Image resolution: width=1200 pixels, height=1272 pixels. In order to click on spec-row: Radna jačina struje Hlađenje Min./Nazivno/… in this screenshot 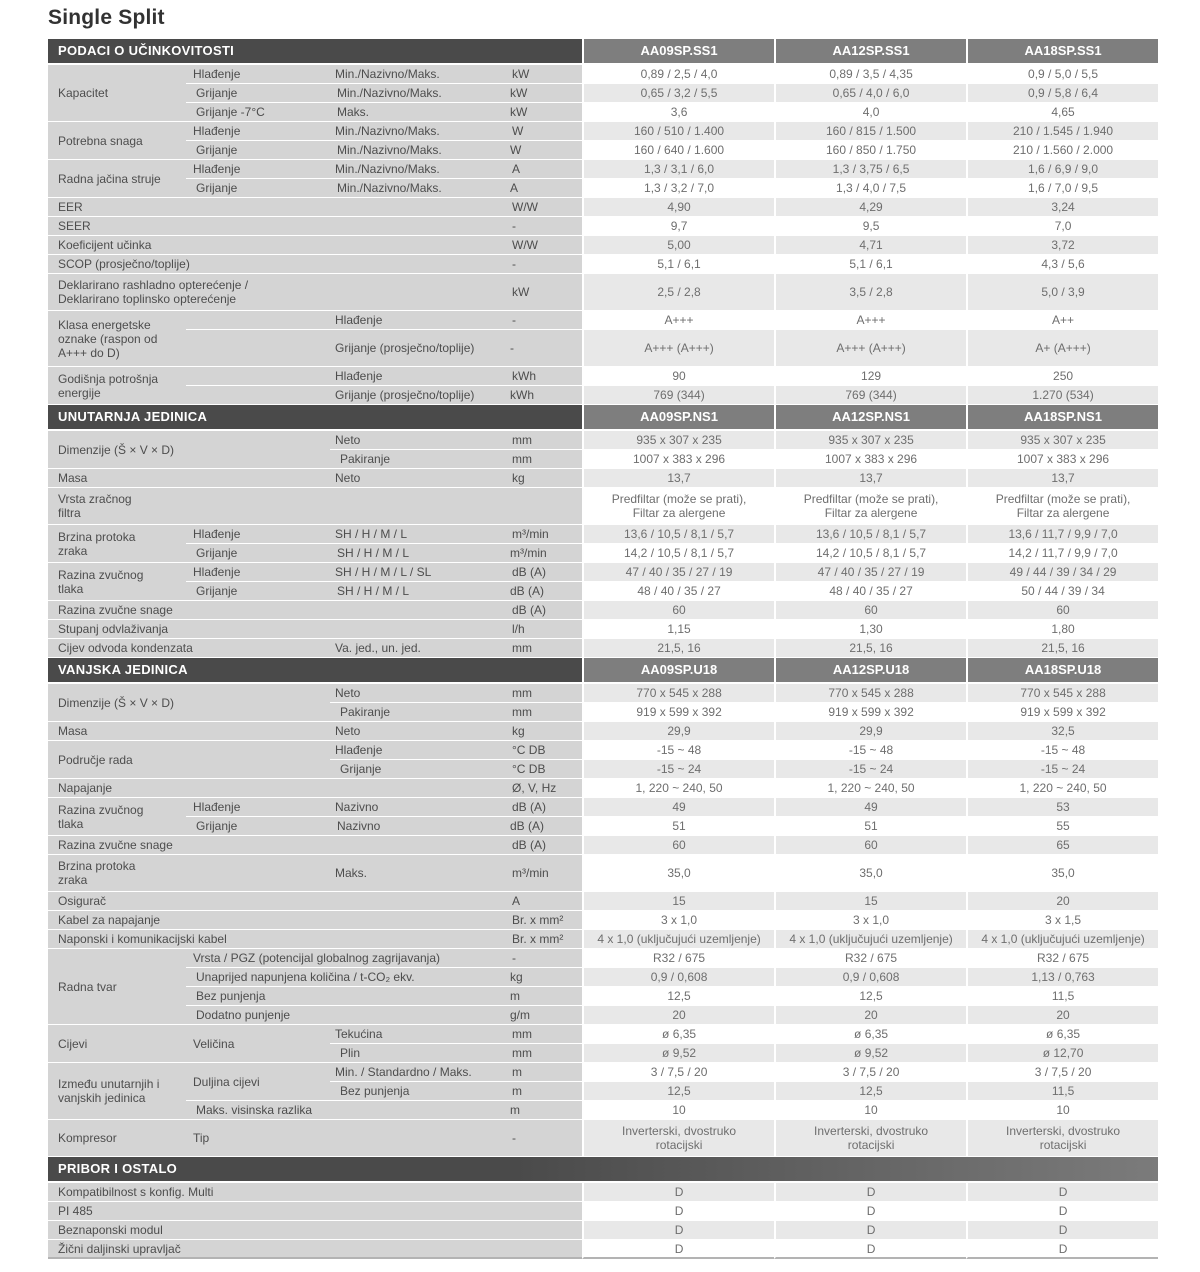, I will do `click(603, 179)`.